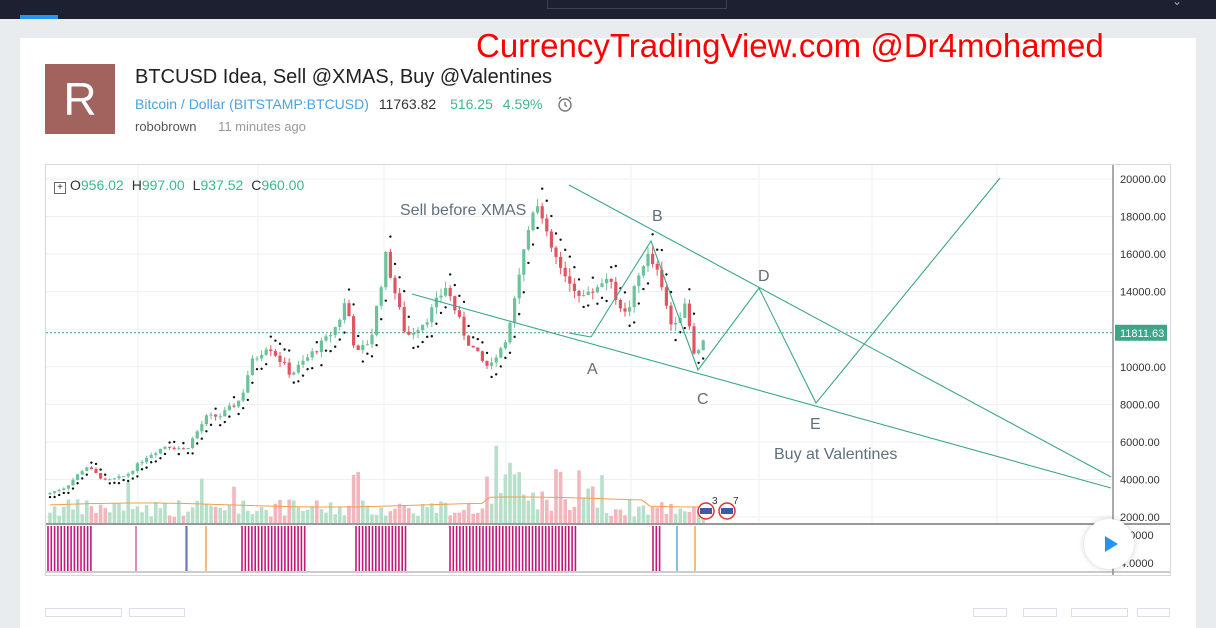 This screenshot has width=1216, height=628. I want to click on play-button, so click(1109, 544).